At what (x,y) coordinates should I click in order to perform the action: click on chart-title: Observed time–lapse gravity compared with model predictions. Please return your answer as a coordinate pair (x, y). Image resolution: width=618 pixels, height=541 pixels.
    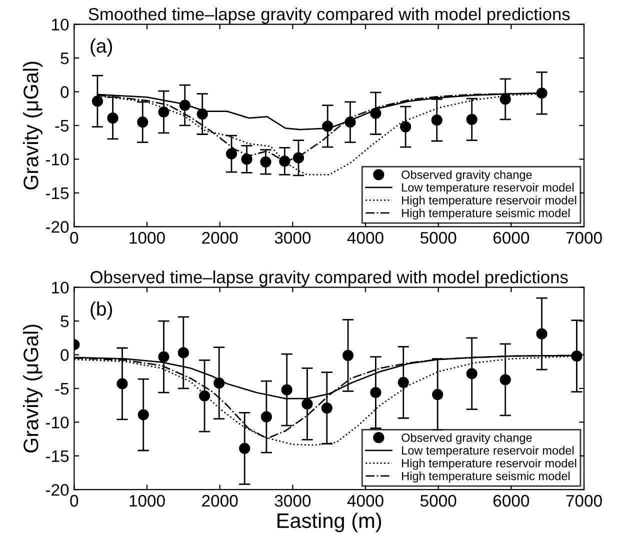
    Looking at the image, I should click on (329, 278).